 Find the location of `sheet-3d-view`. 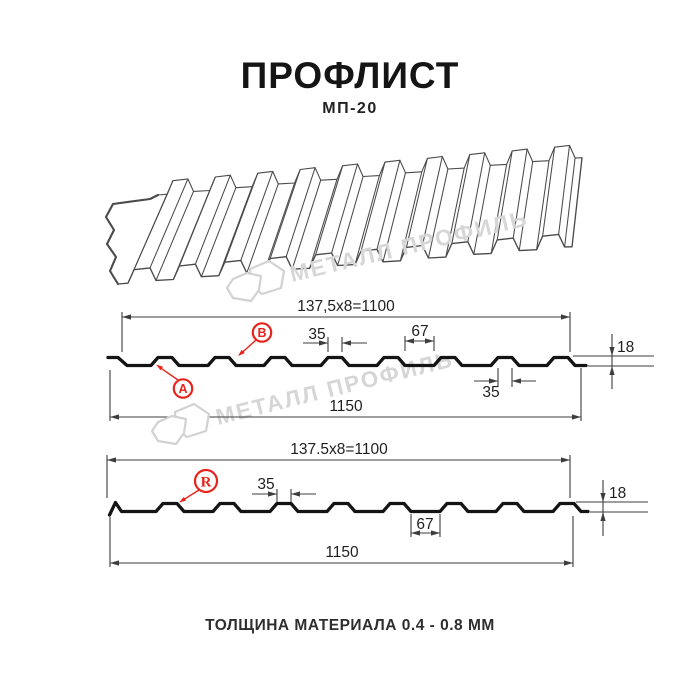

sheet-3d-view is located at coordinates (343, 215).